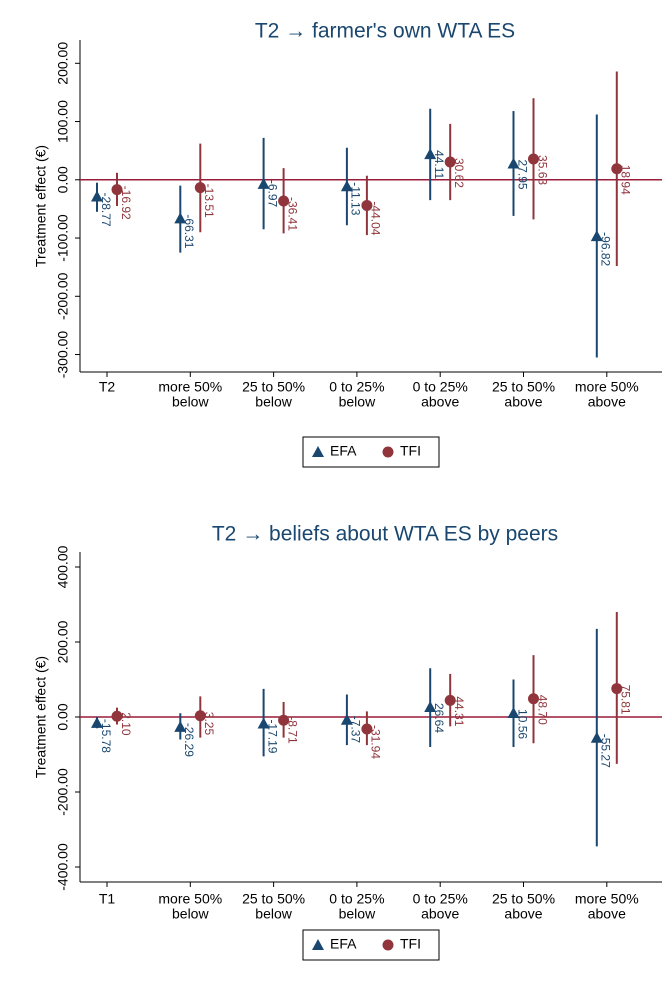  I want to click on x-tick-label: T1, so click(107, 899).